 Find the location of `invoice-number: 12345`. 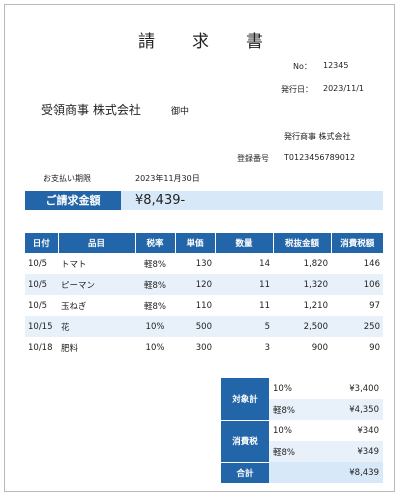

invoice-number: 12345 is located at coordinates (336, 65).